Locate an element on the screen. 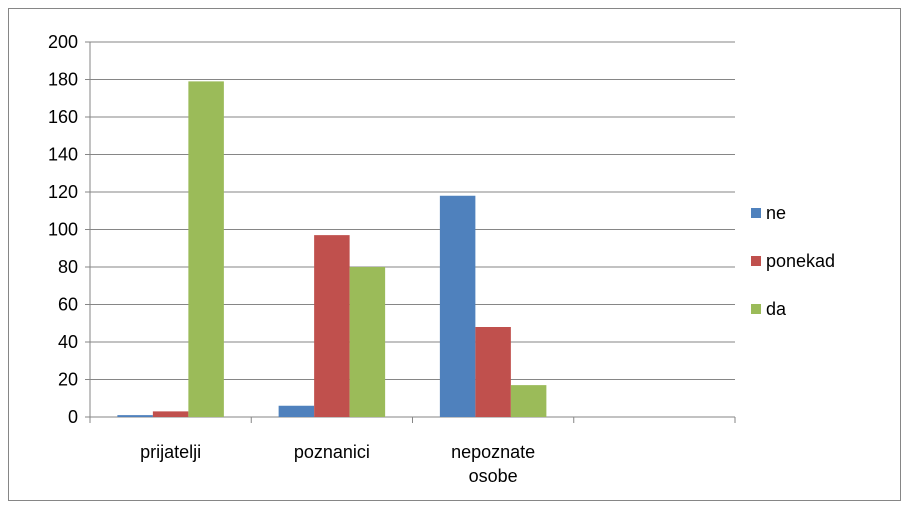  y-tick-label: 100 is located at coordinates (63, 230).